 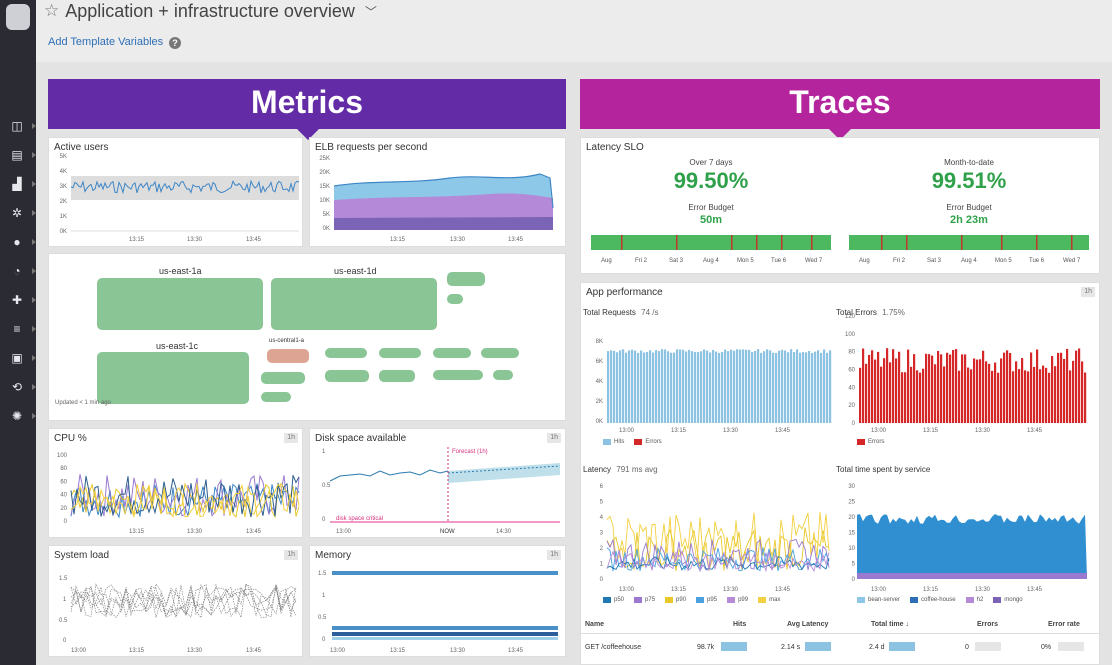 I want to click on alert-icon: ●, so click(x=23, y=242).